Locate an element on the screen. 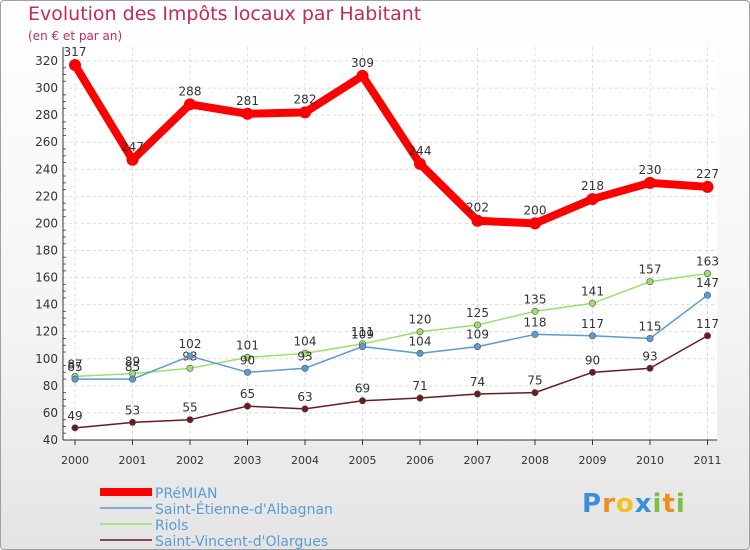  data-label: 120 is located at coordinates (420, 320).